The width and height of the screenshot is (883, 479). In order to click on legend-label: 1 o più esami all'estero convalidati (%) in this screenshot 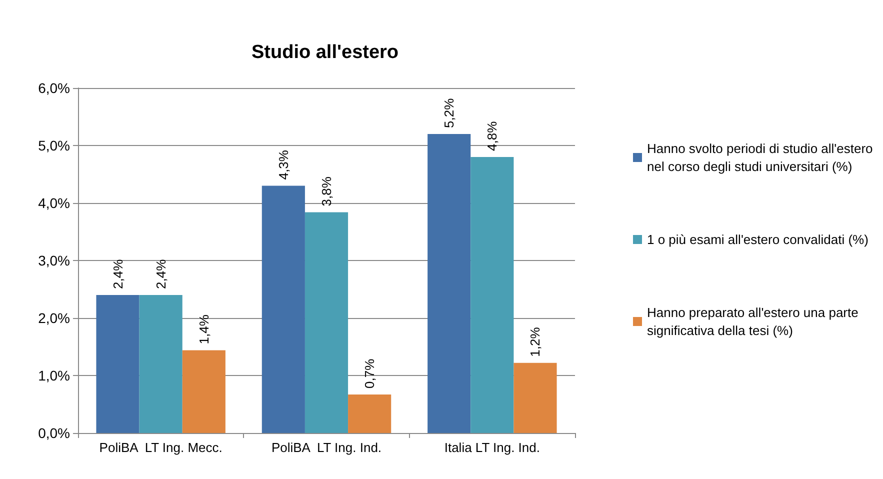, I will do `click(757, 239)`.